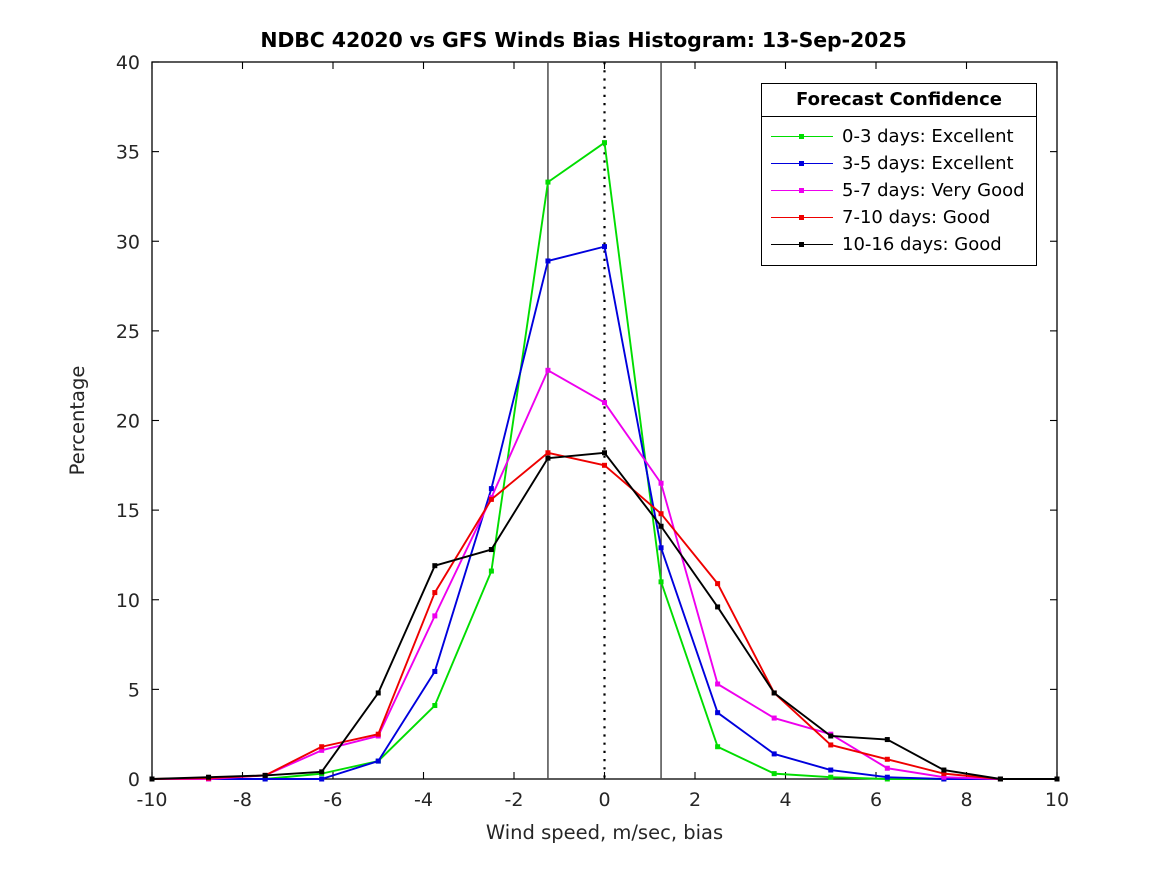  I want to click on legend-item-3: 7-10 days: Good, so click(899, 217).